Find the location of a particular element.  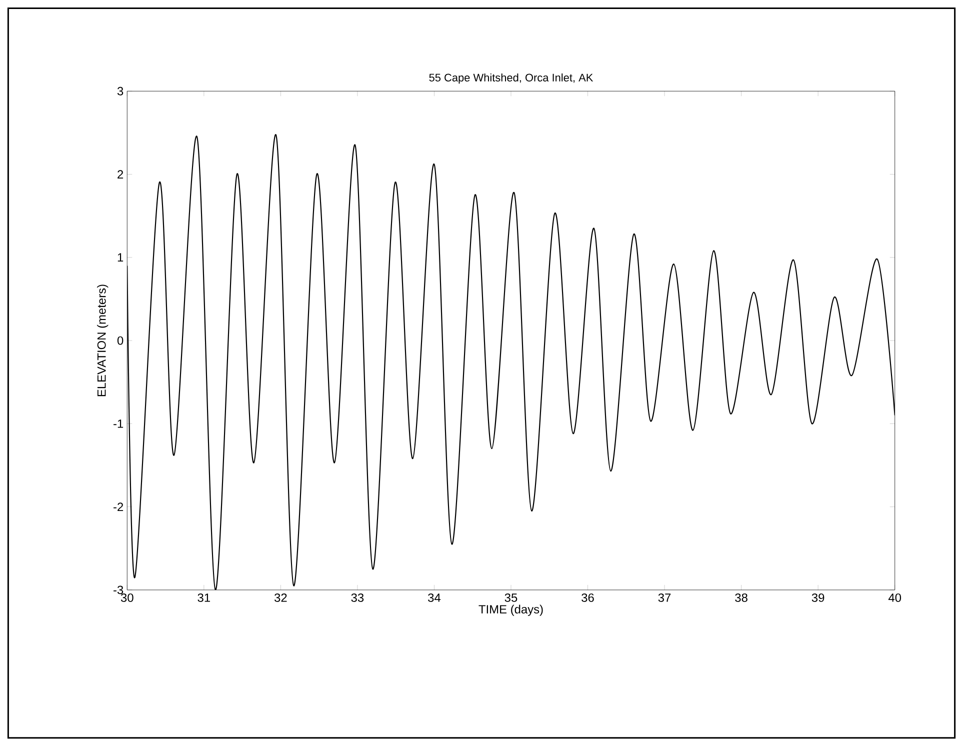

x-tick-label: 38 is located at coordinates (741, 597).